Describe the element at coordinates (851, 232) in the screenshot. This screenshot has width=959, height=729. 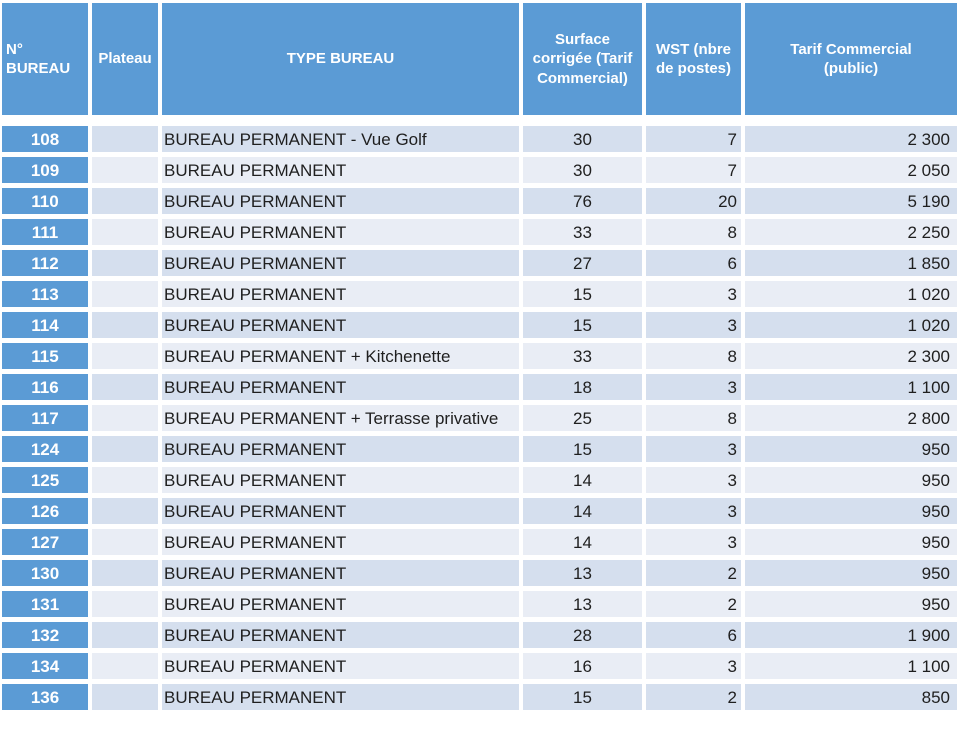
I see `cell-tarif: 2 250` at that location.